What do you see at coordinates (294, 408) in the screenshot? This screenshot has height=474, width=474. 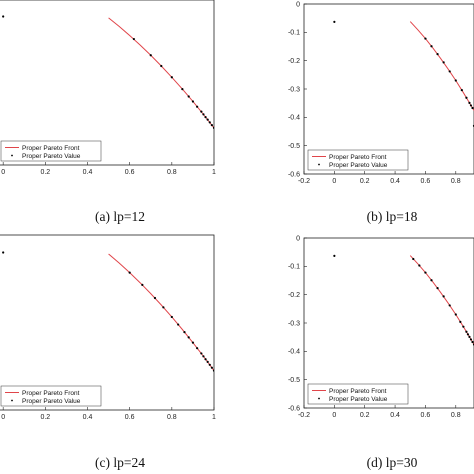 I see `y-tick-label: -0.6` at bounding box center [294, 408].